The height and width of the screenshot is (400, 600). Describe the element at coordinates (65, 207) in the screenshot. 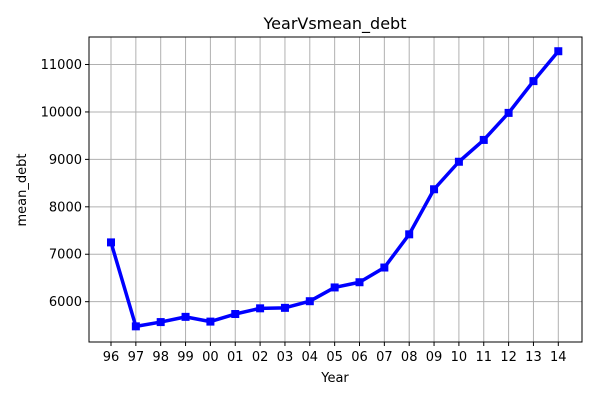

I see `y-tick-label: 8000` at that location.